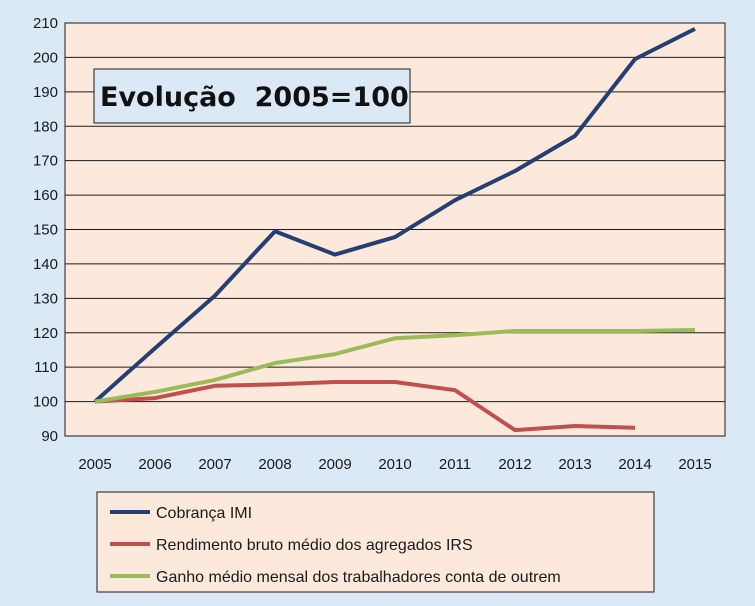 Image resolution: width=755 pixels, height=606 pixels. Describe the element at coordinates (49, 436) in the screenshot. I see `y-tick-label: 90` at that location.